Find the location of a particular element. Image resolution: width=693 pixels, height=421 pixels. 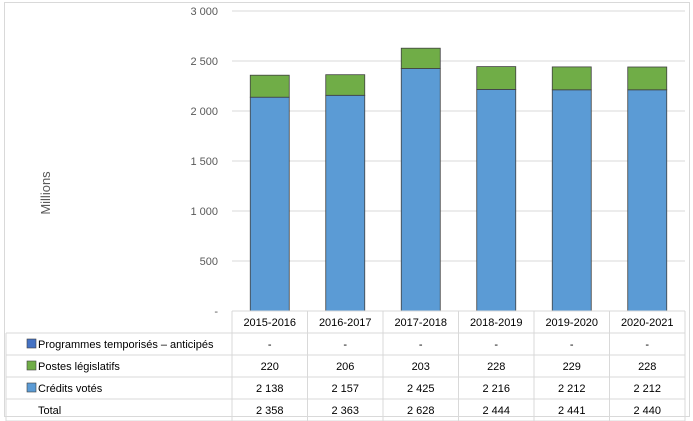

table-cell: 220 is located at coordinates (270, 367).